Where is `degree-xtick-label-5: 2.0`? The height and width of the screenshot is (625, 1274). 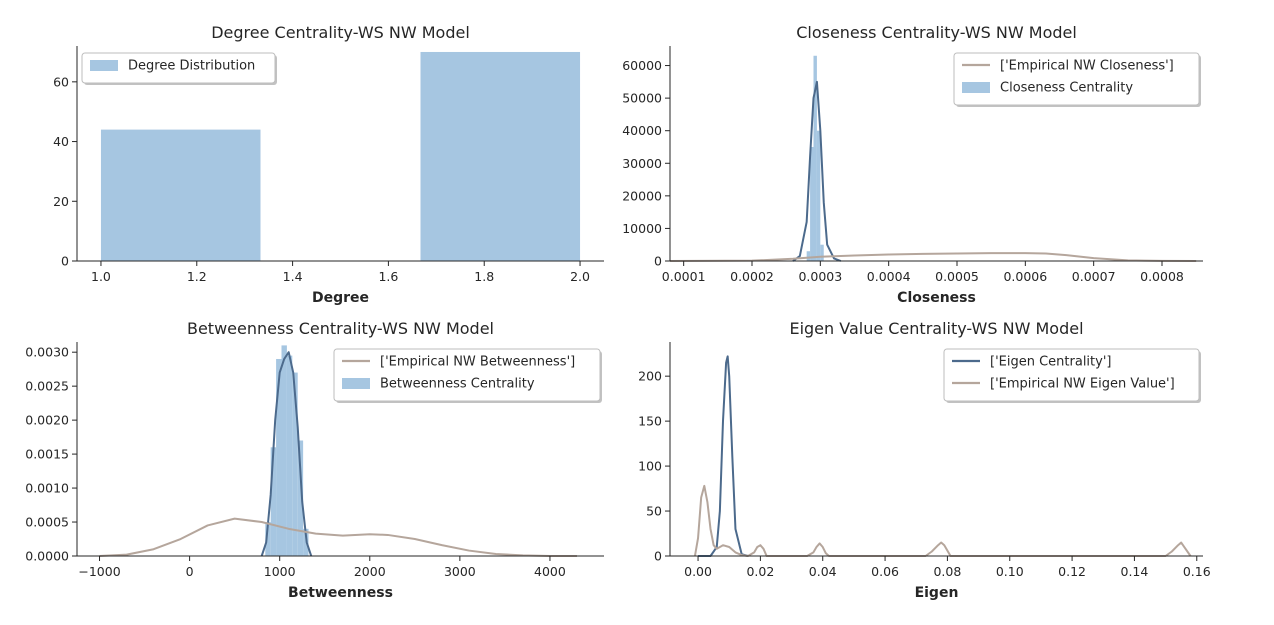
degree-xtick-label-5: 2.0 is located at coordinates (580, 276).